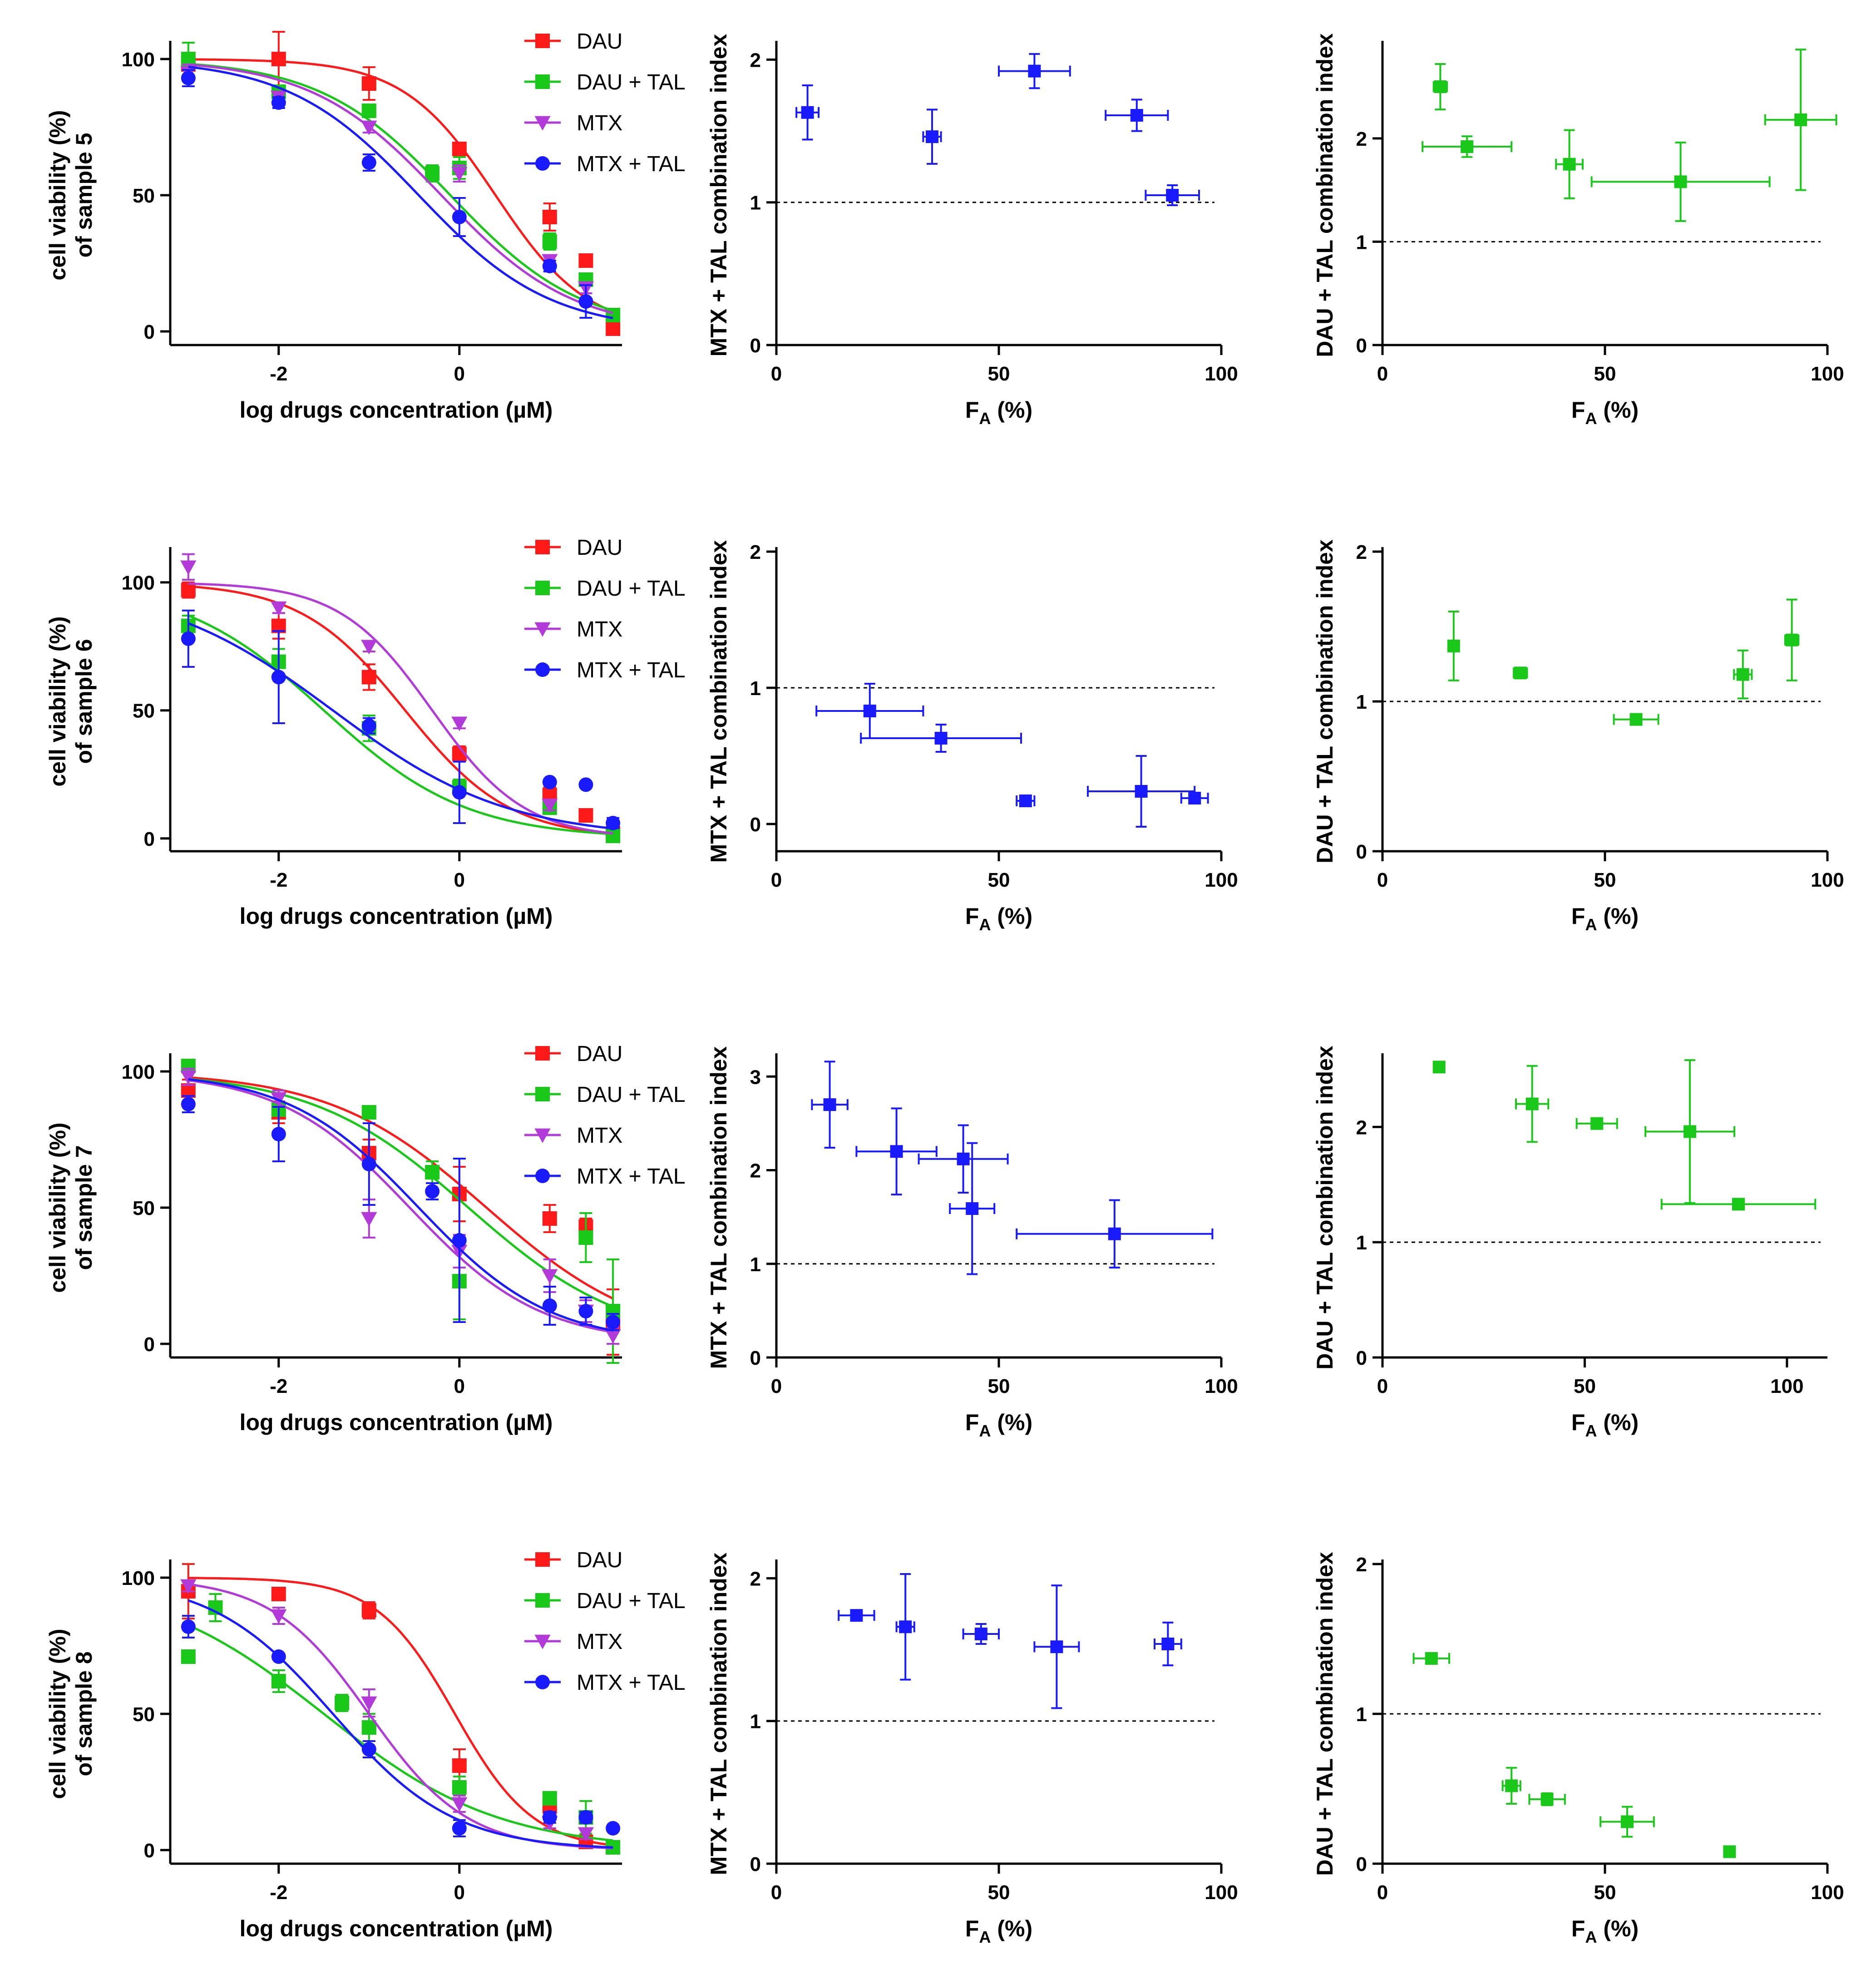 This screenshot has height=1974, width=1876. I want to click on y-axis-title-line: of sample 6, so click(84, 701).